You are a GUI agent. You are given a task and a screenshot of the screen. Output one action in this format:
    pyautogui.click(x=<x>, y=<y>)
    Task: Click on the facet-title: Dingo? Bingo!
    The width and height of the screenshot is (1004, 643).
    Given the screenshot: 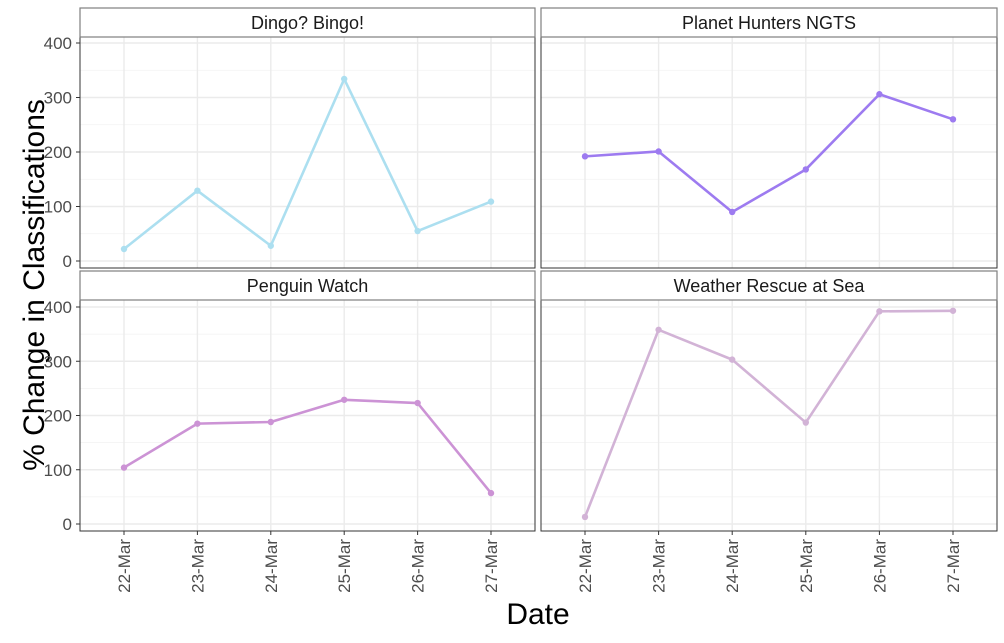 What is the action you would take?
    pyautogui.click(x=307, y=23)
    